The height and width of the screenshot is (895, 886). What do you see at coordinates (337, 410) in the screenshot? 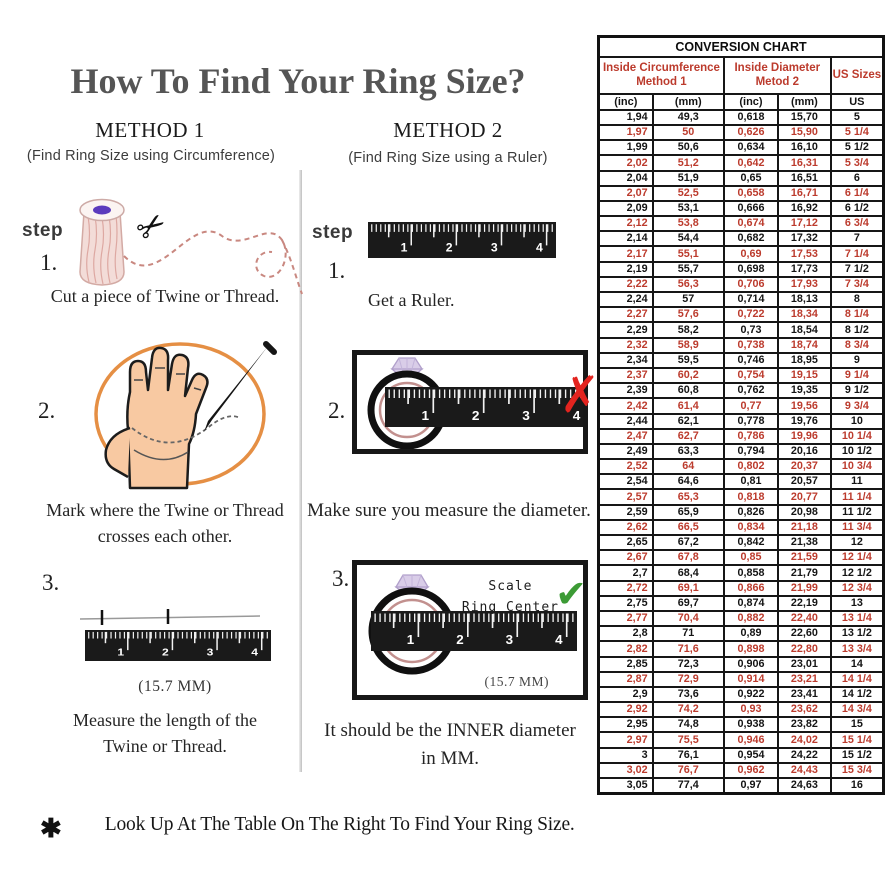
I see `method2-step2-number: 2.` at bounding box center [337, 410].